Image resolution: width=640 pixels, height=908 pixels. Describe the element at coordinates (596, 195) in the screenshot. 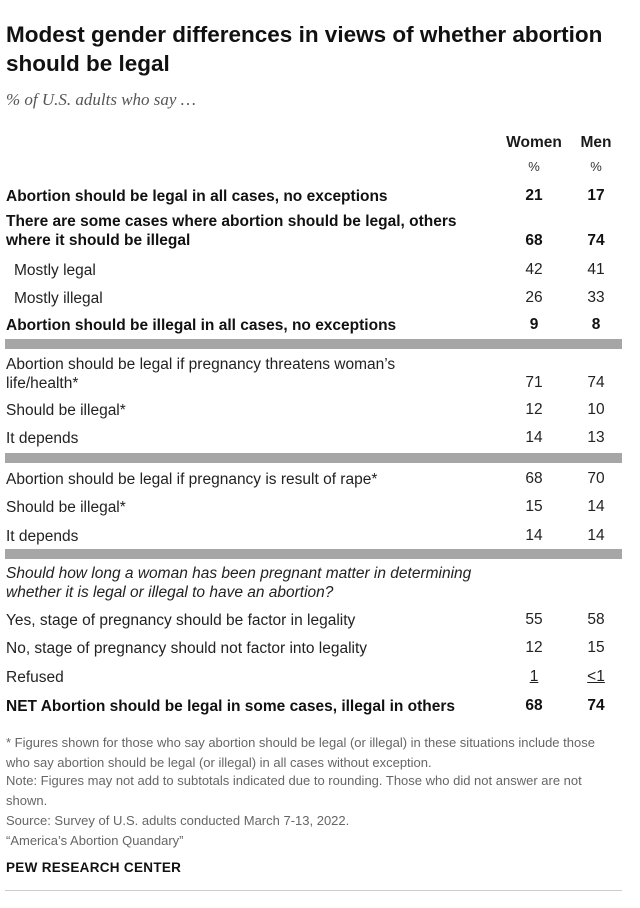

I see `value-men: 17` at that location.